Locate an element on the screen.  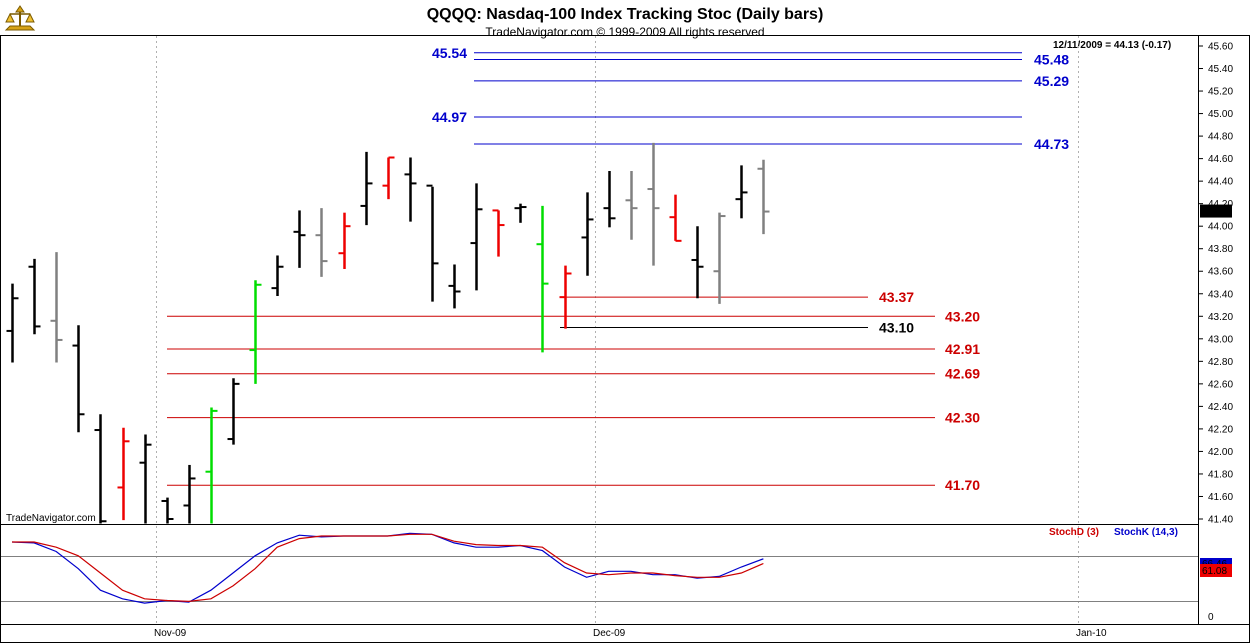
support-label: 42.69 is located at coordinates (962, 374).